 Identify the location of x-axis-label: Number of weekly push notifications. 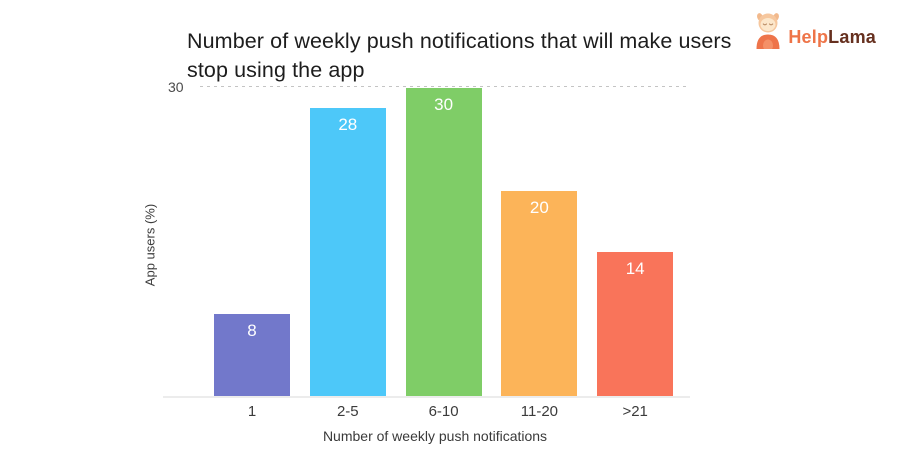
(435, 436).